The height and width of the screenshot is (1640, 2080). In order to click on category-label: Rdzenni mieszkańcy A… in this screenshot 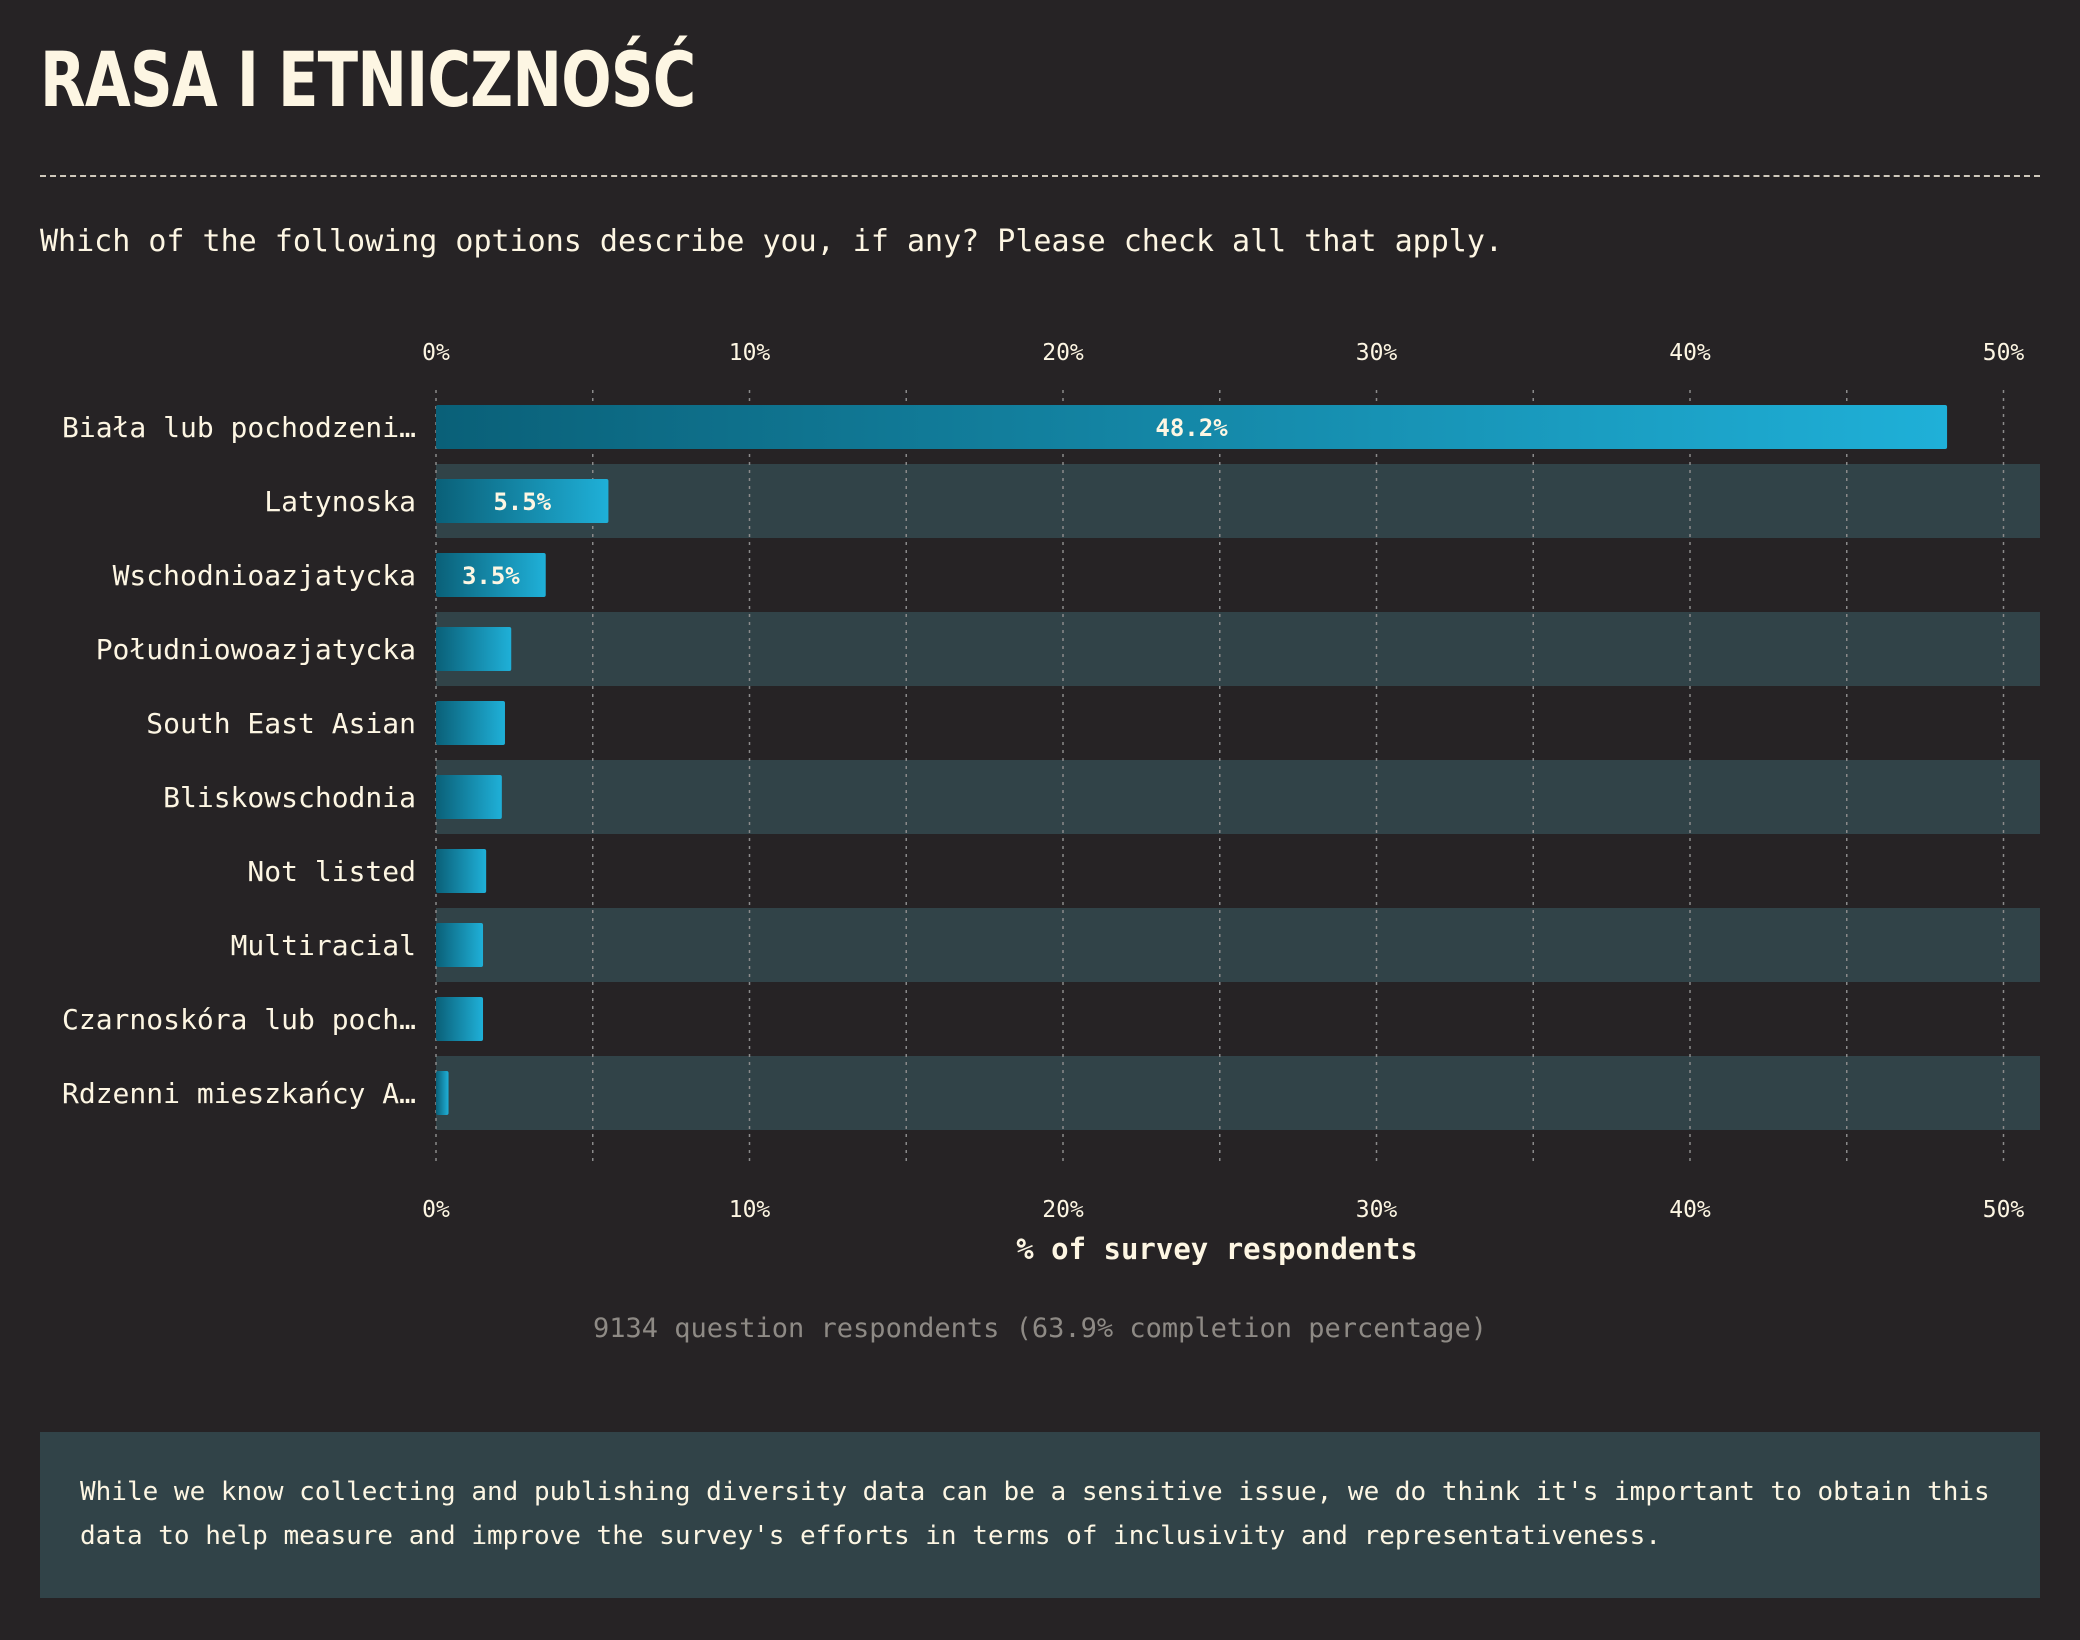, I will do `click(239, 1093)`.